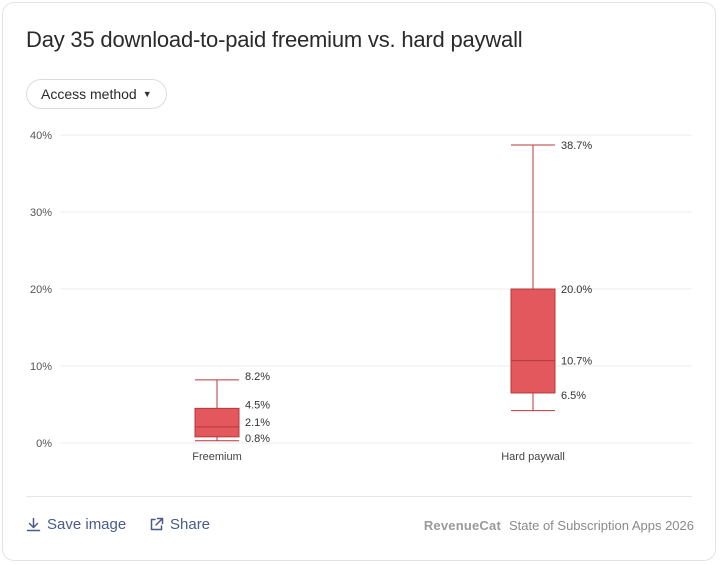 This screenshot has width=720, height=565. I want to click on caret-down-icon: ▼, so click(147, 94).